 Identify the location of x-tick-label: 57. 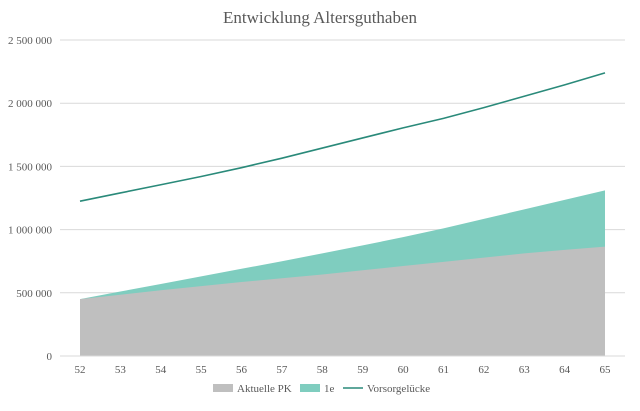
(282, 370).